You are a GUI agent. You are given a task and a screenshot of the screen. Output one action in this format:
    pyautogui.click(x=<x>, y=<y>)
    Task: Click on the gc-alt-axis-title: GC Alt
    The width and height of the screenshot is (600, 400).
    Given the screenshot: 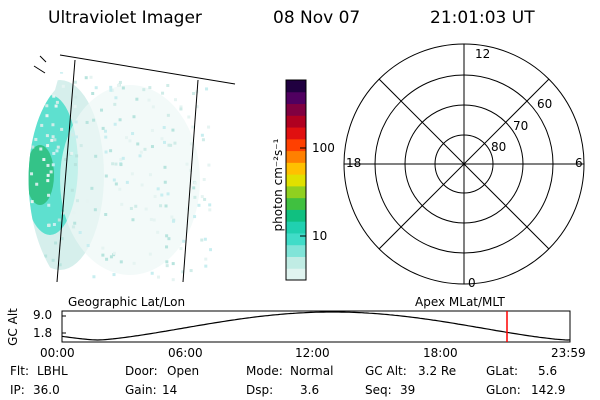 What is the action you would take?
    pyautogui.click(x=13, y=327)
    